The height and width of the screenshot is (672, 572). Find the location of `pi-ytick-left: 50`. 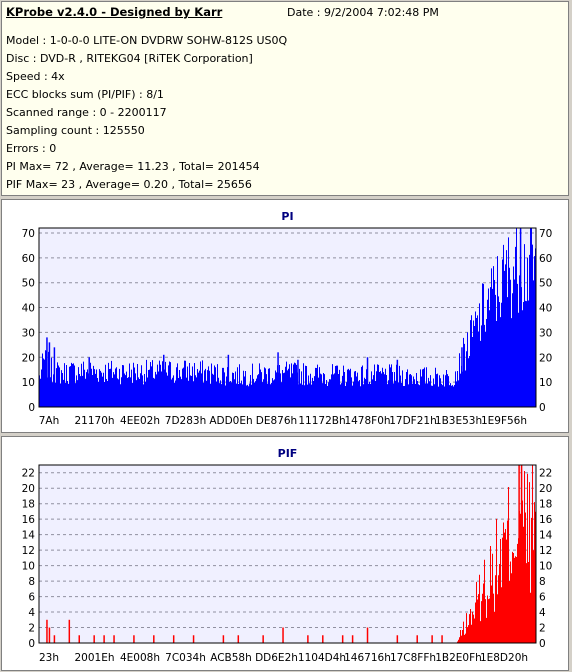

pi-ytick-left: 50 is located at coordinates (28, 284).